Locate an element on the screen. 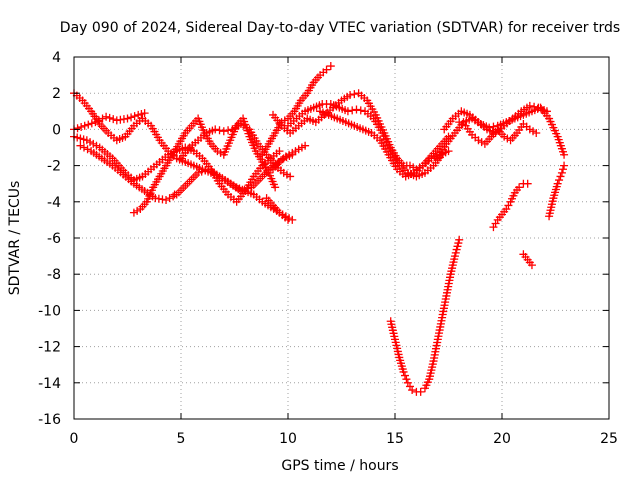 This screenshot has height=480, width=640. x-tick-label: 20 is located at coordinates (502, 439).